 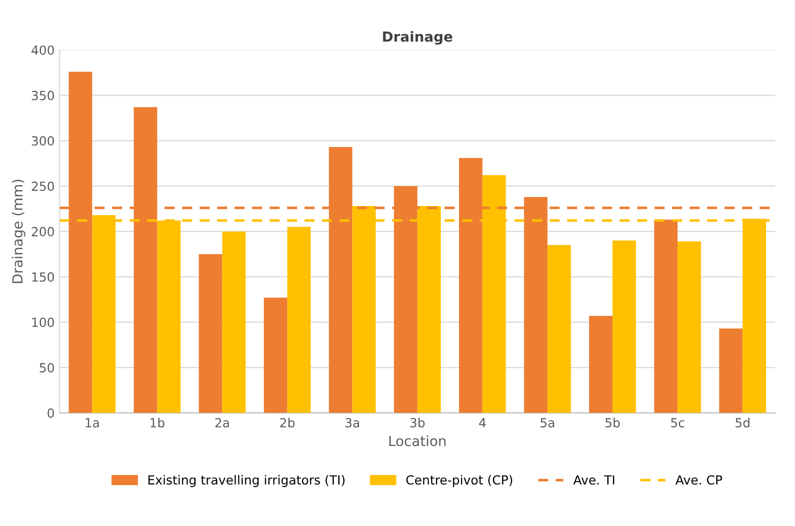 What do you see at coordinates (43, 141) in the screenshot?
I see `y-tick-label: 300` at bounding box center [43, 141].